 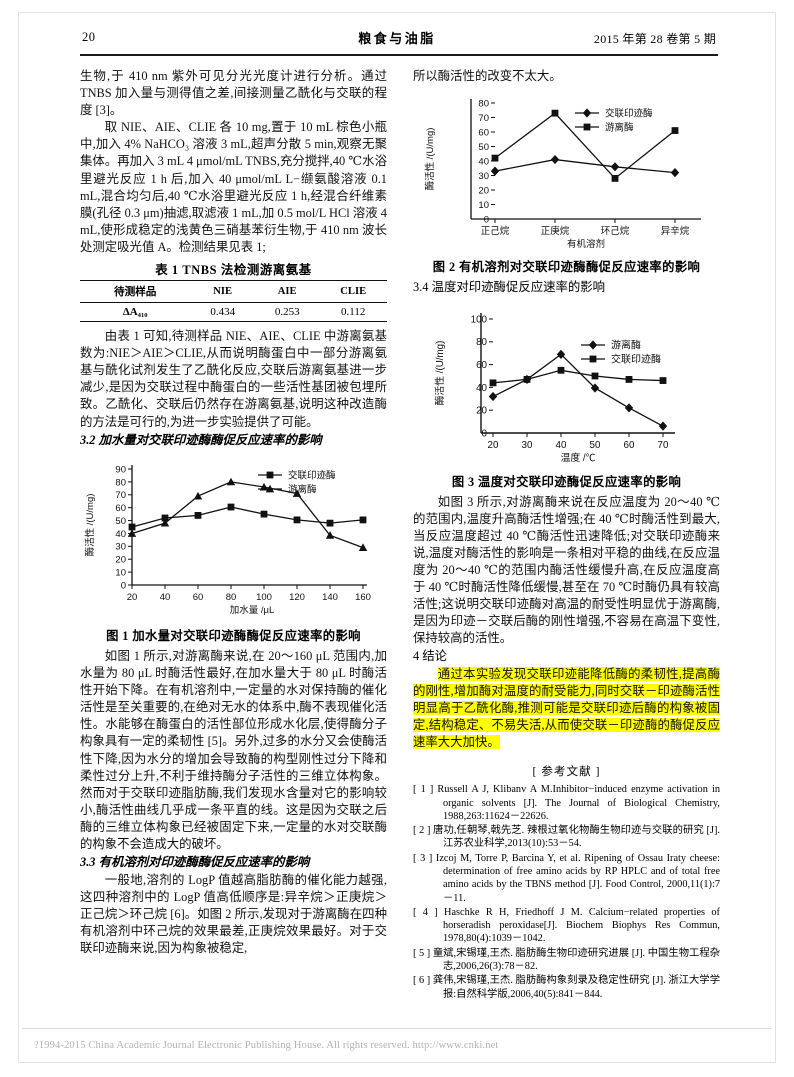 I want to click on x-tick-label: 70, so click(x=663, y=445).